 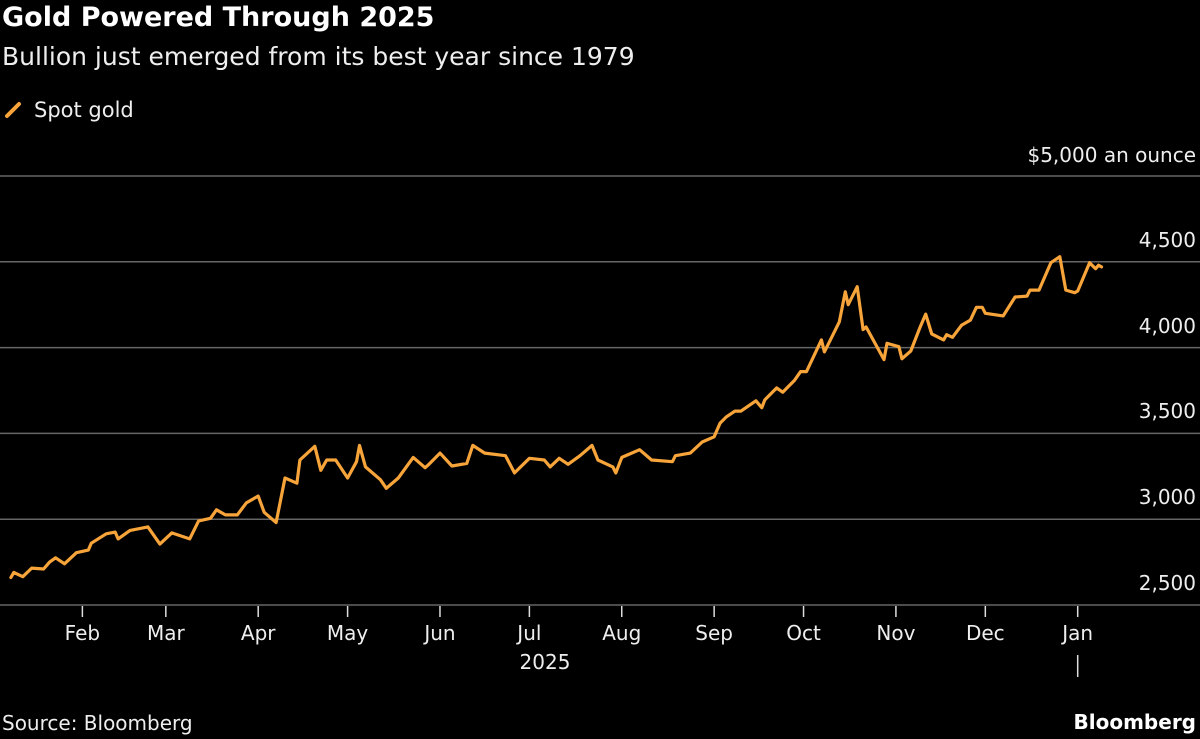 I want to click on x-tick-label: Dec, so click(x=985, y=633).